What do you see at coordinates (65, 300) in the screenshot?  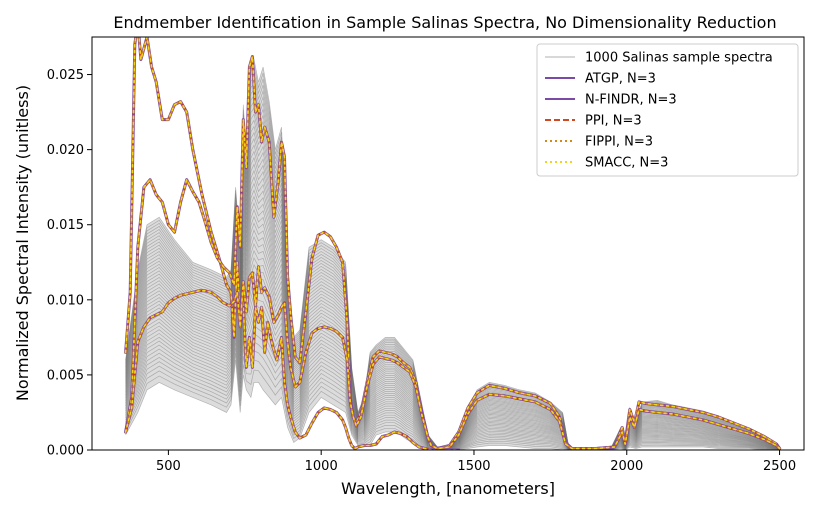 I see `y-tick-label: 0.010` at bounding box center [65, 300].